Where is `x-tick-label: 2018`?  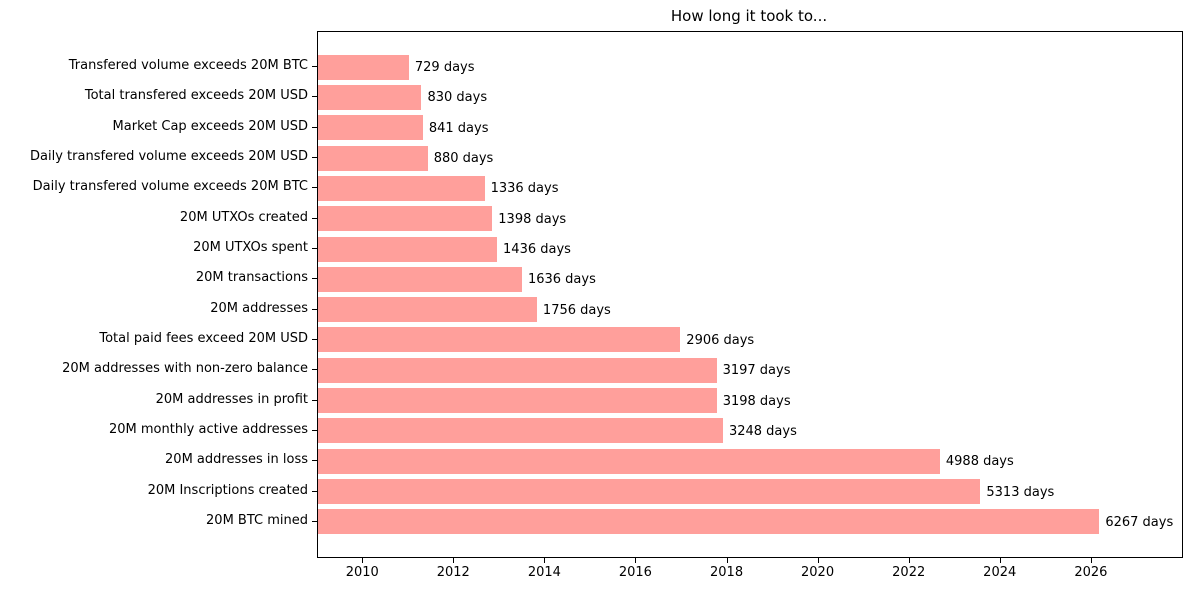 x-tick-label: 2018 is located at coordinates (727, 572).